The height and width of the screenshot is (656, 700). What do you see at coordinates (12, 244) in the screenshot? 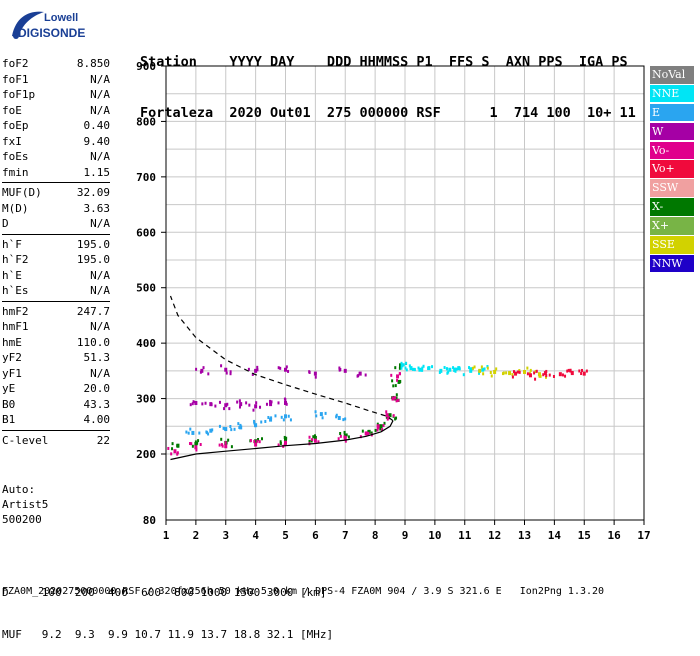
I see `param-key: h`F` at bounding box center [12, 244].